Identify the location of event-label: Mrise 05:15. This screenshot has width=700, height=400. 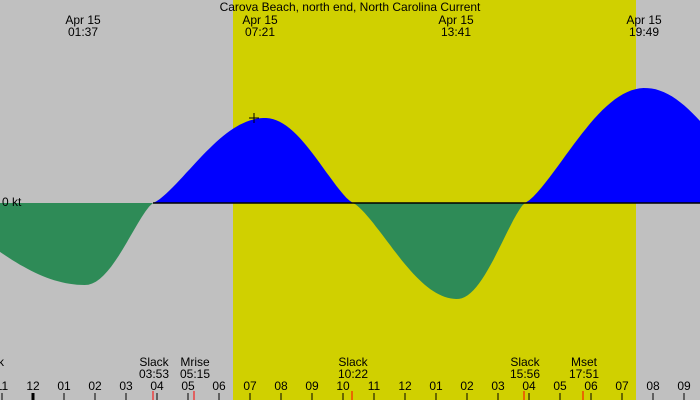
(195, 368).